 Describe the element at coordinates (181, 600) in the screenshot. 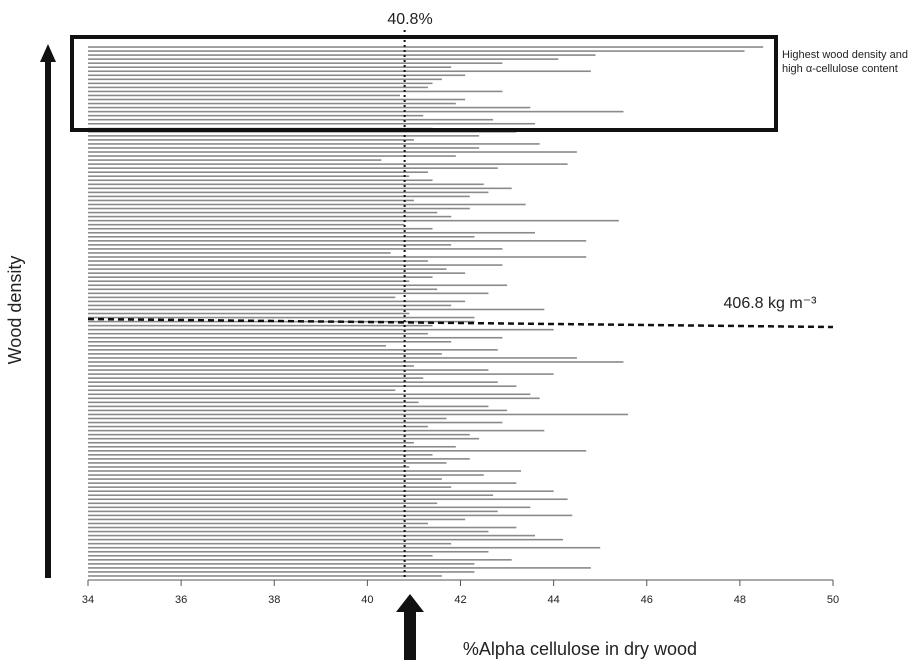

I see `x-tick-label: 36` at that location.